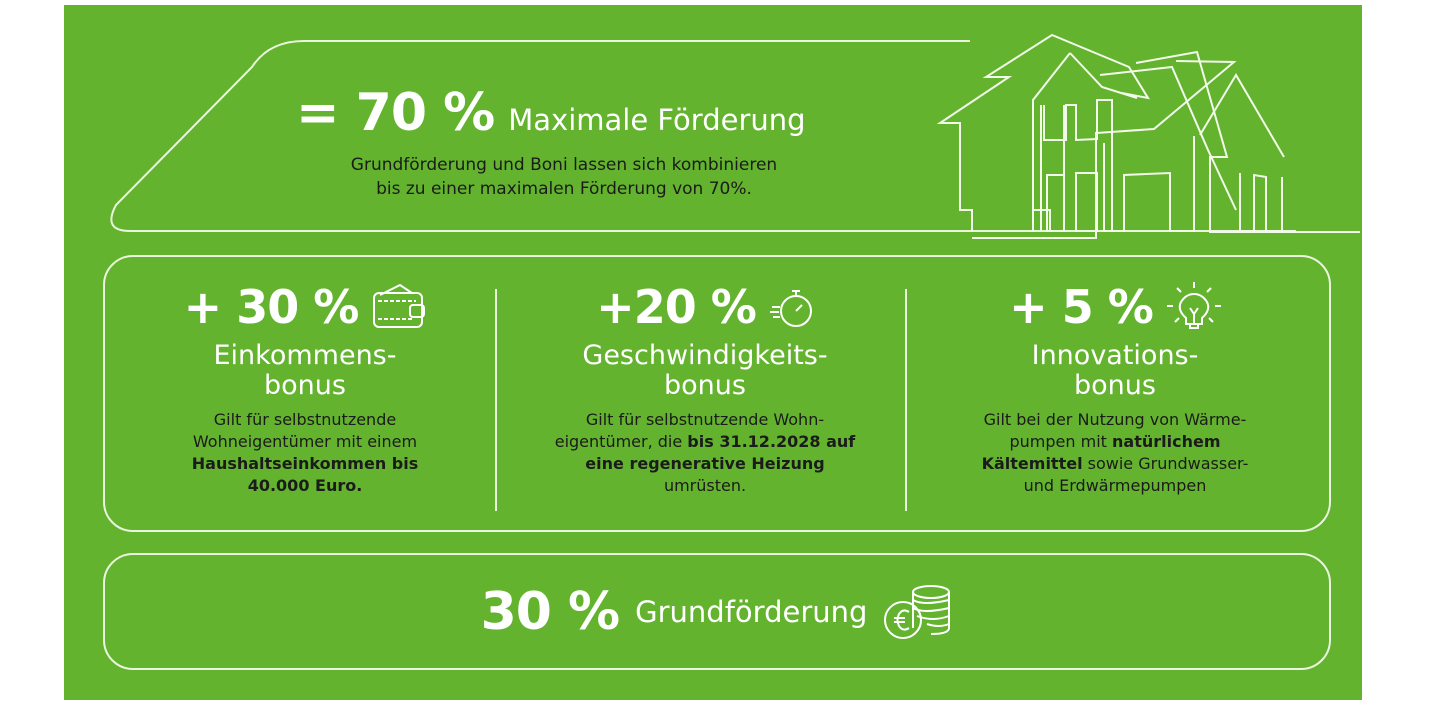 The height and width of the screenshot is (705, 1440). What do you see at coordinates (1148, 136) in the screenshot?
I see `house-outline-icon` at bounding box center [1148, 136].